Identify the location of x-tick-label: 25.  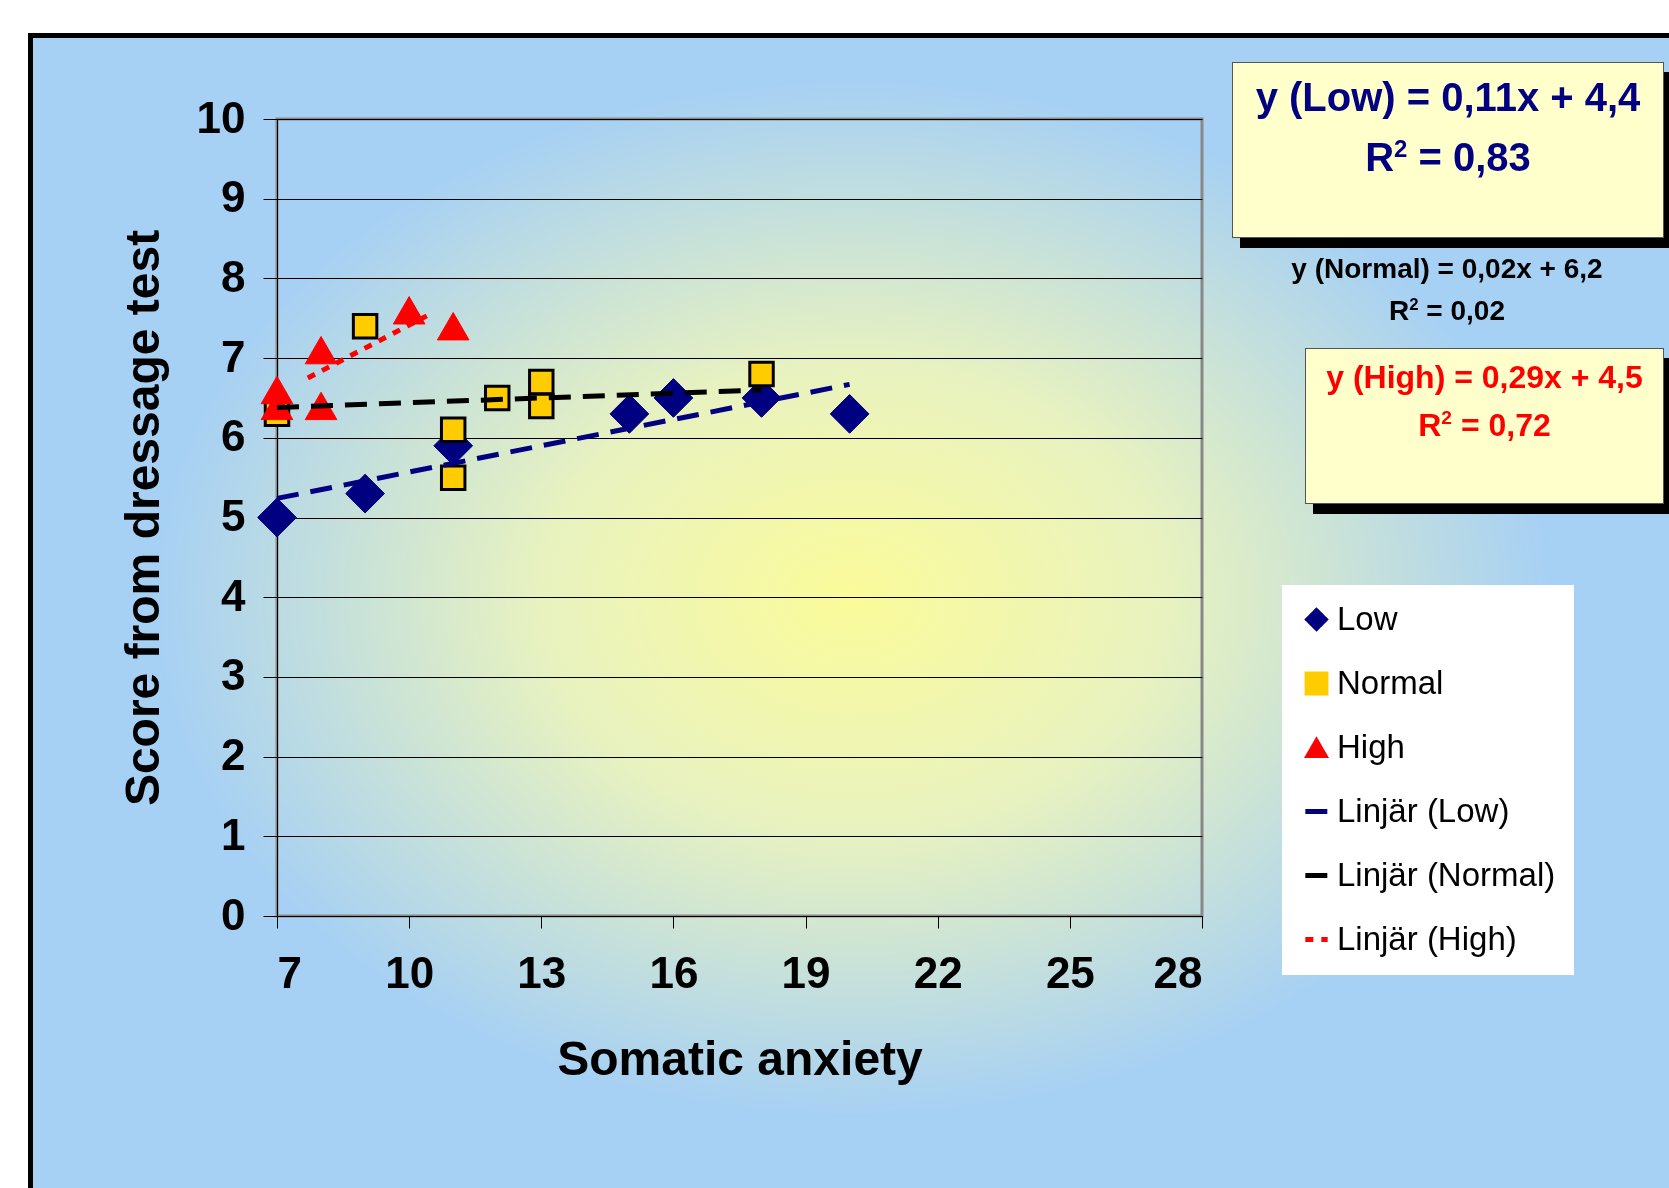
(1070, 972).